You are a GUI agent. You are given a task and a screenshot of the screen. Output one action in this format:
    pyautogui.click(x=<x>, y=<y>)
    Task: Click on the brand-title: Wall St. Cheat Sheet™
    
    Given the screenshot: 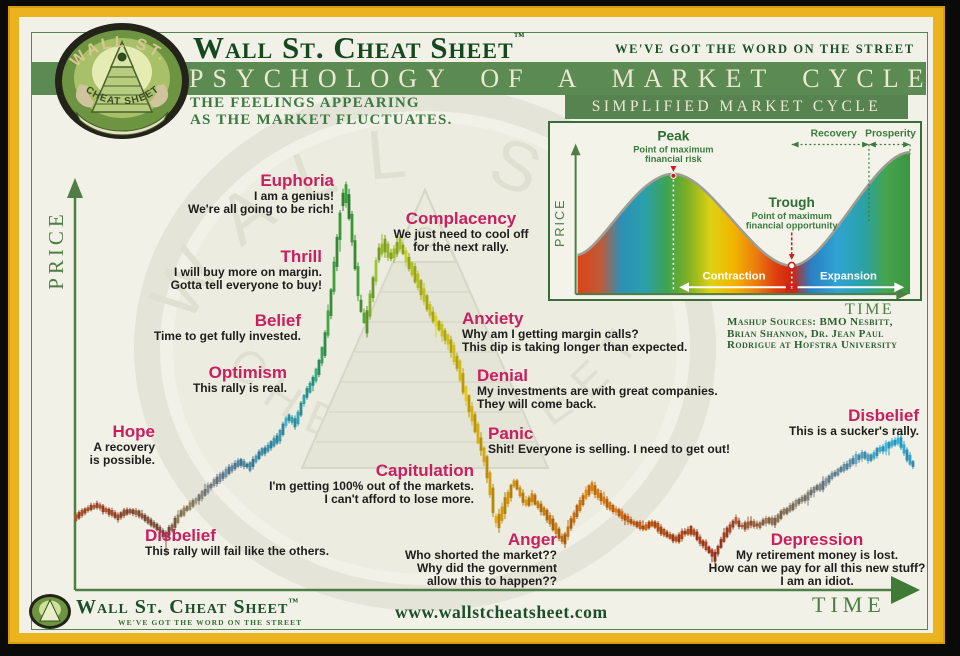 What is the action you would take?
    pyautogui.click(x=359, y=48)
    